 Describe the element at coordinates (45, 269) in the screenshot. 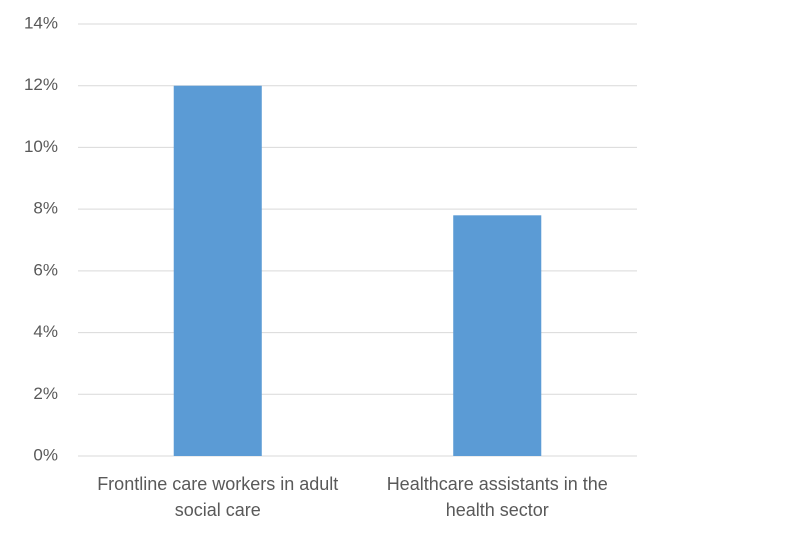

I see `y-tick-label: 6%` at that location.